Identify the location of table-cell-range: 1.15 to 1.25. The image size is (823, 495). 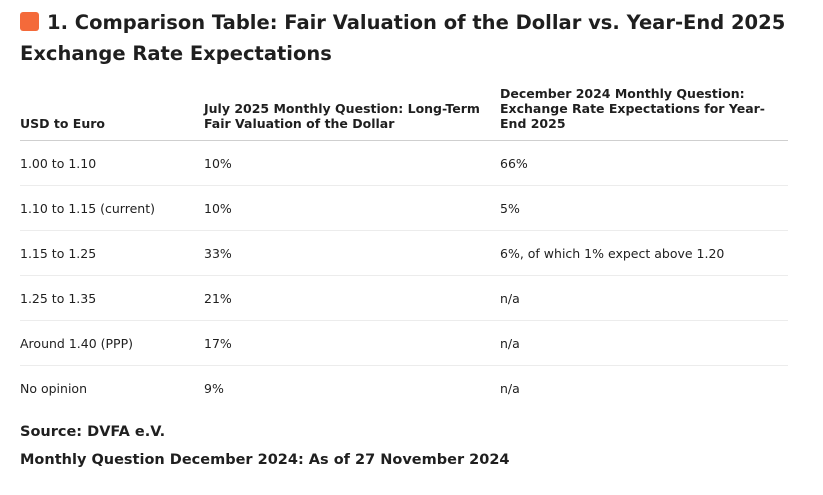
(112, 253).